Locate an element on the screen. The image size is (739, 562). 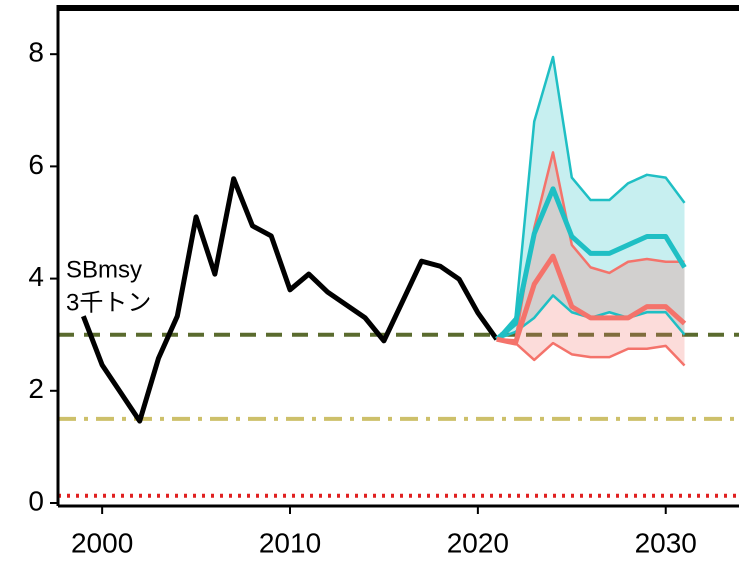
annotation: 3千トン is located at coordinates (108, 302).